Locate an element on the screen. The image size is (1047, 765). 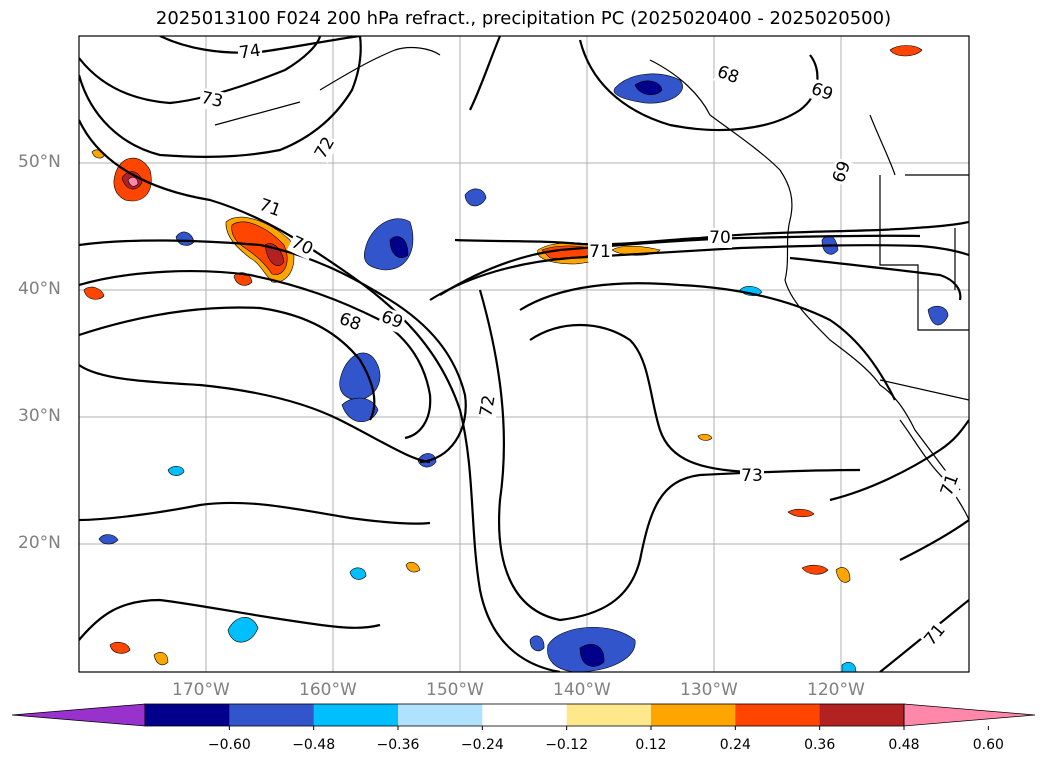
colorbar-extend-low is located at coordinates (78, 715).